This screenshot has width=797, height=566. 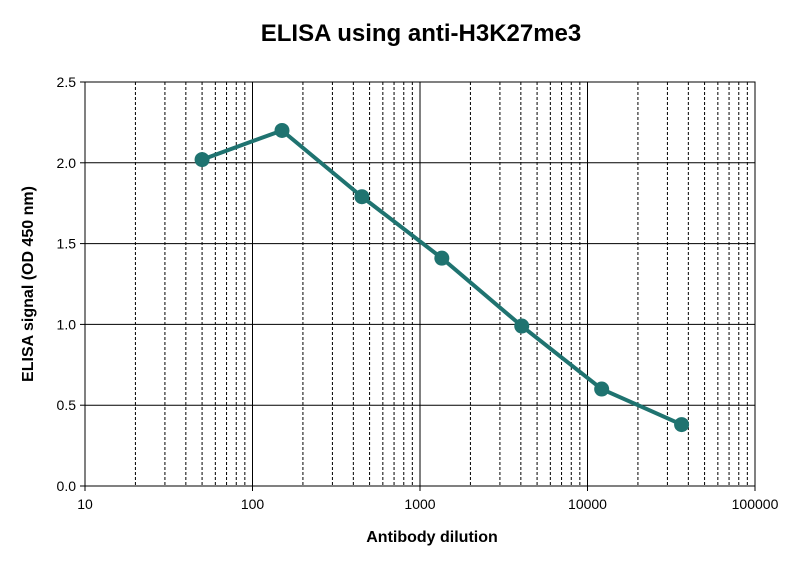 What do you see at coordinates (67, 244) in the screenshot?
I see `y-tick-label: 1.5` at bounding box center [67, 244].